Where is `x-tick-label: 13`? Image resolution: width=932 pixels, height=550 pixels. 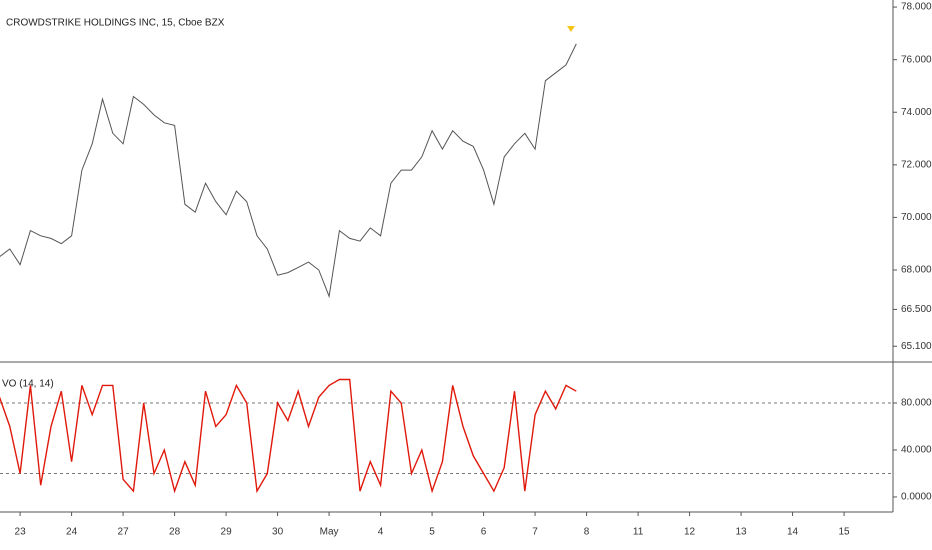
x-tick-label: 13 is located at coordinates (742, 532).